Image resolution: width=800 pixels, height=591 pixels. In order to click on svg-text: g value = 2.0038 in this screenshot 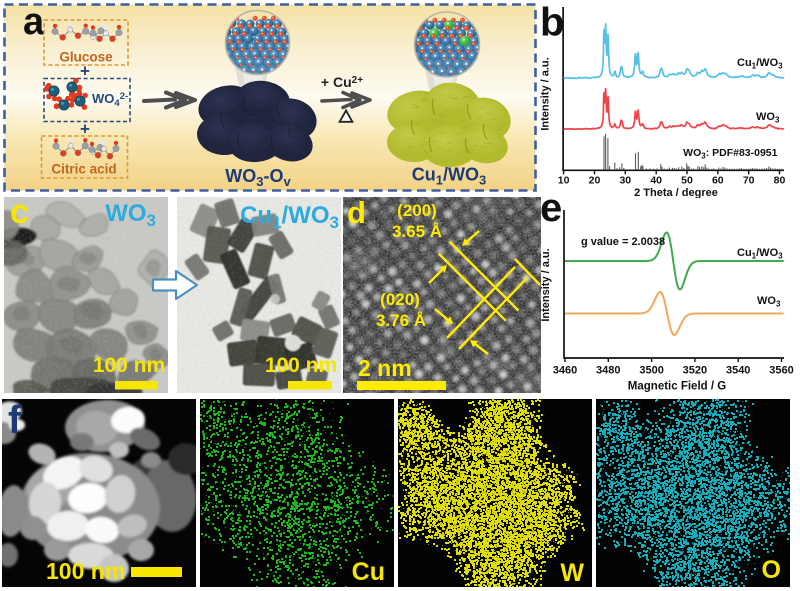, I will do `click(623, 242)`.